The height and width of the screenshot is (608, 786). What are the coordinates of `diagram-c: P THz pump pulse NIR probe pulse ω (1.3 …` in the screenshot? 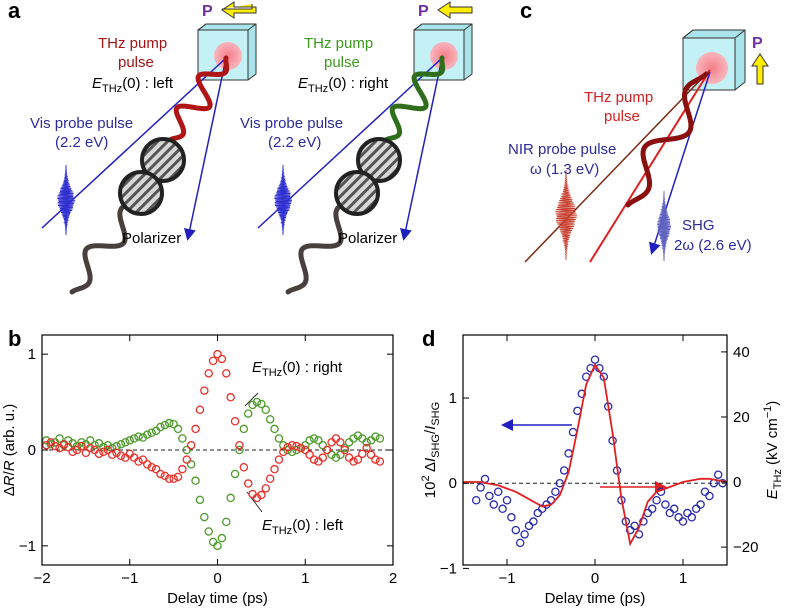 It's located at (638, 146).